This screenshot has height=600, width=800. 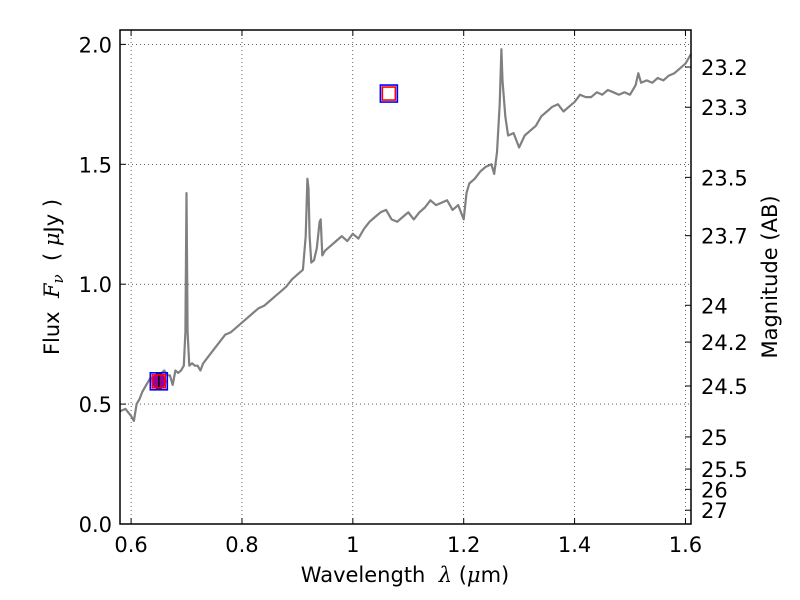 What do you see at coordinates (574, 545) in the screenshot?
I see `x-tick-label: 1.4` at bounding box center [574, 545].